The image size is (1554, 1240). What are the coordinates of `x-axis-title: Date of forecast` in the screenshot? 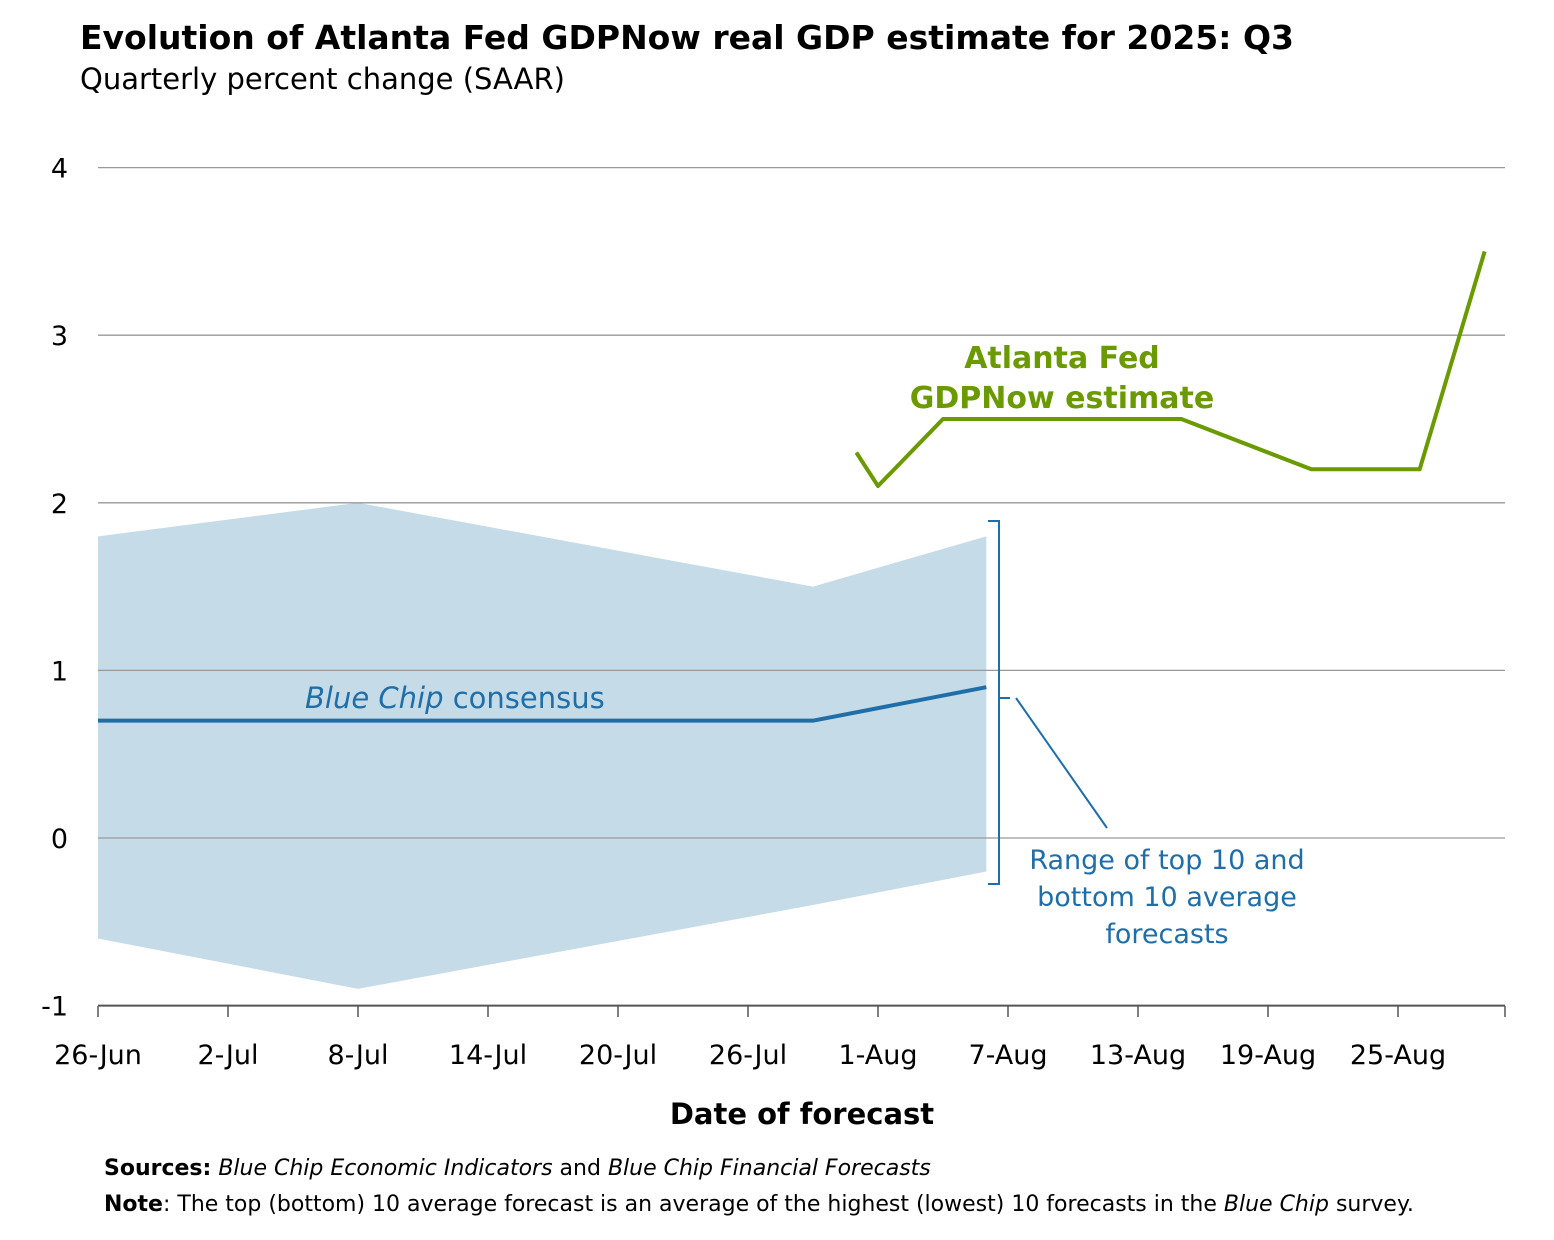 It's located at (802, 1114).